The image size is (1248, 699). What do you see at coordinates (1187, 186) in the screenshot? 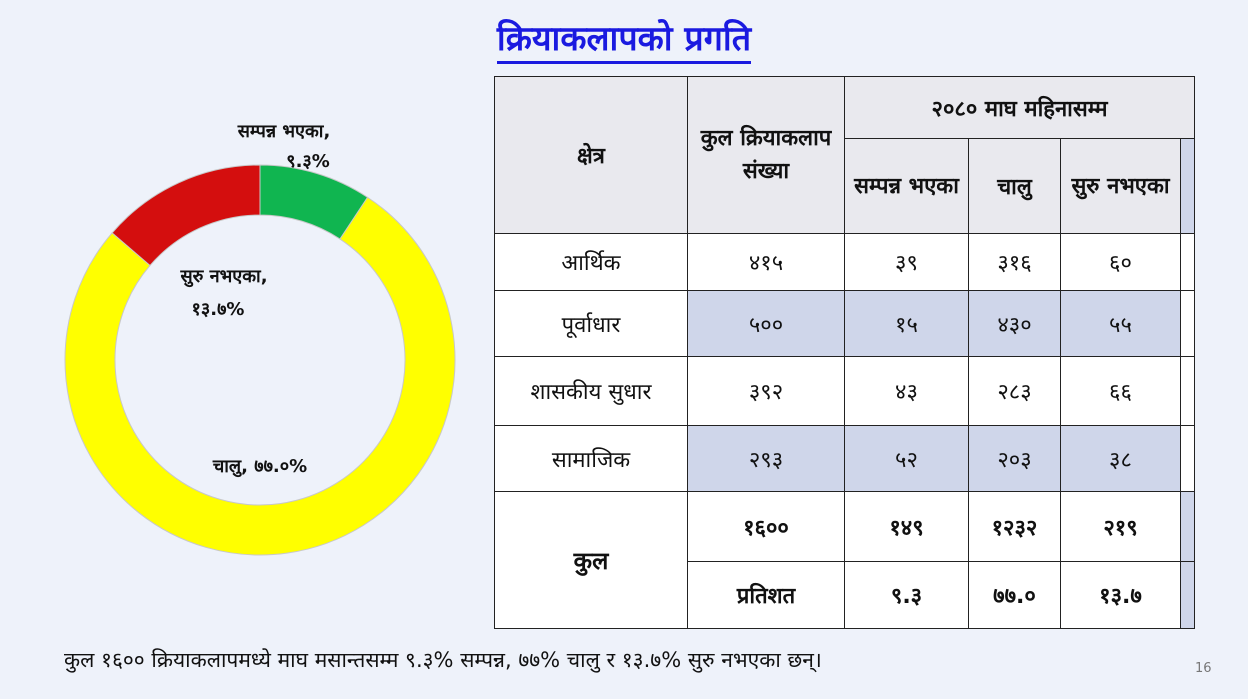
I see `header-edge-cell` at bounding box center [1187, 186].